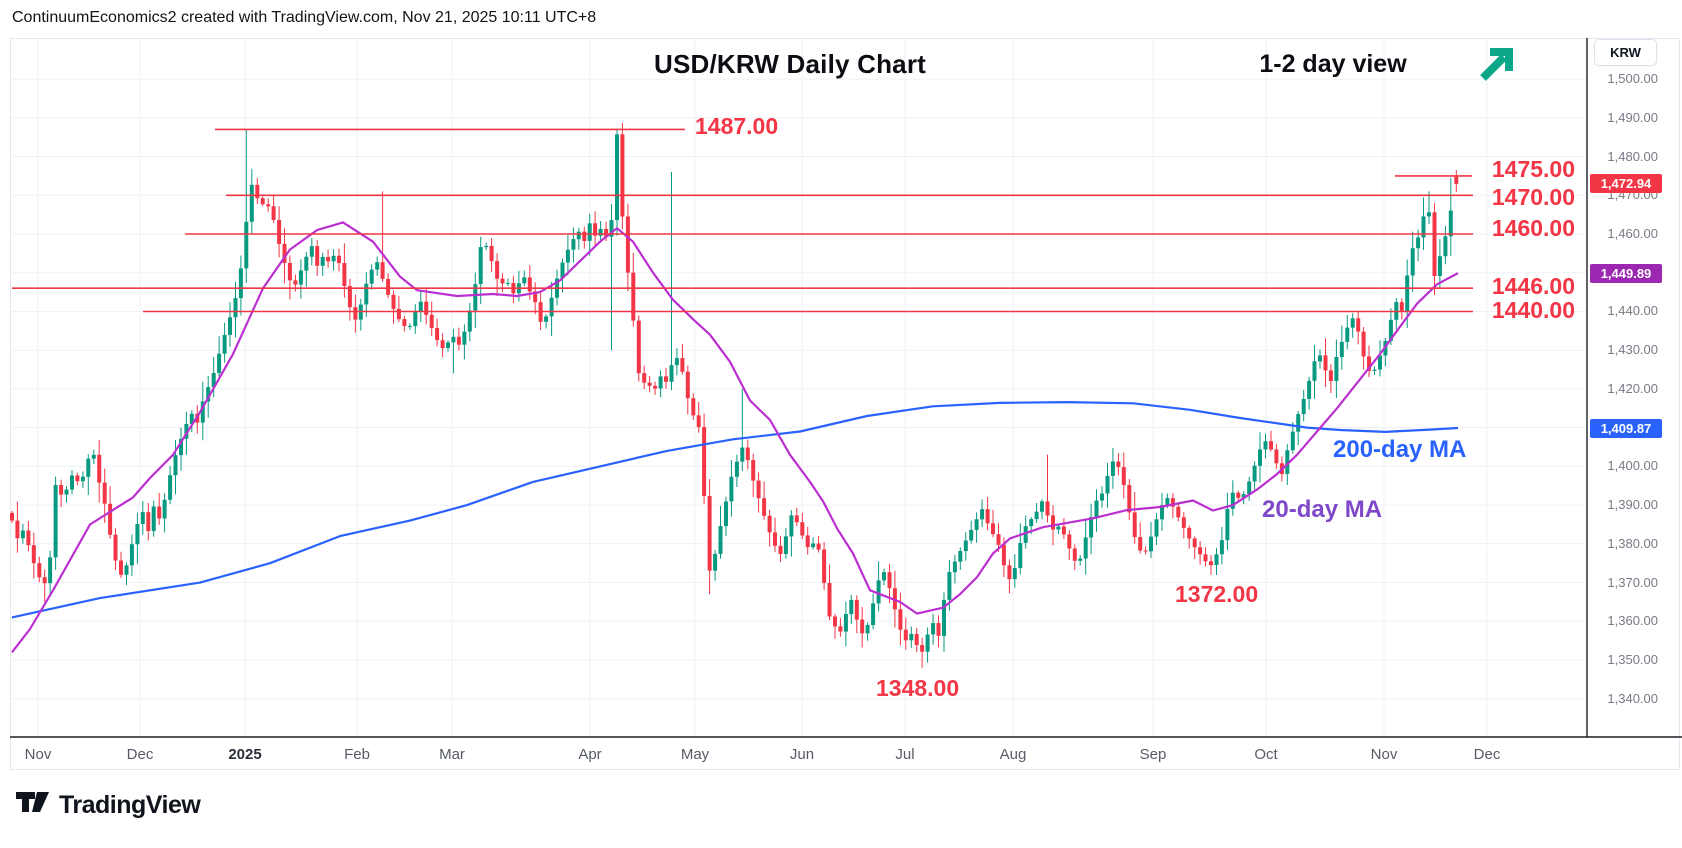 The width and height of the screenshot is (1682, 848). Describe the element at coordinates (1626, 428) in the screenshot. I see `price-badge: 1,409.87` at that location.